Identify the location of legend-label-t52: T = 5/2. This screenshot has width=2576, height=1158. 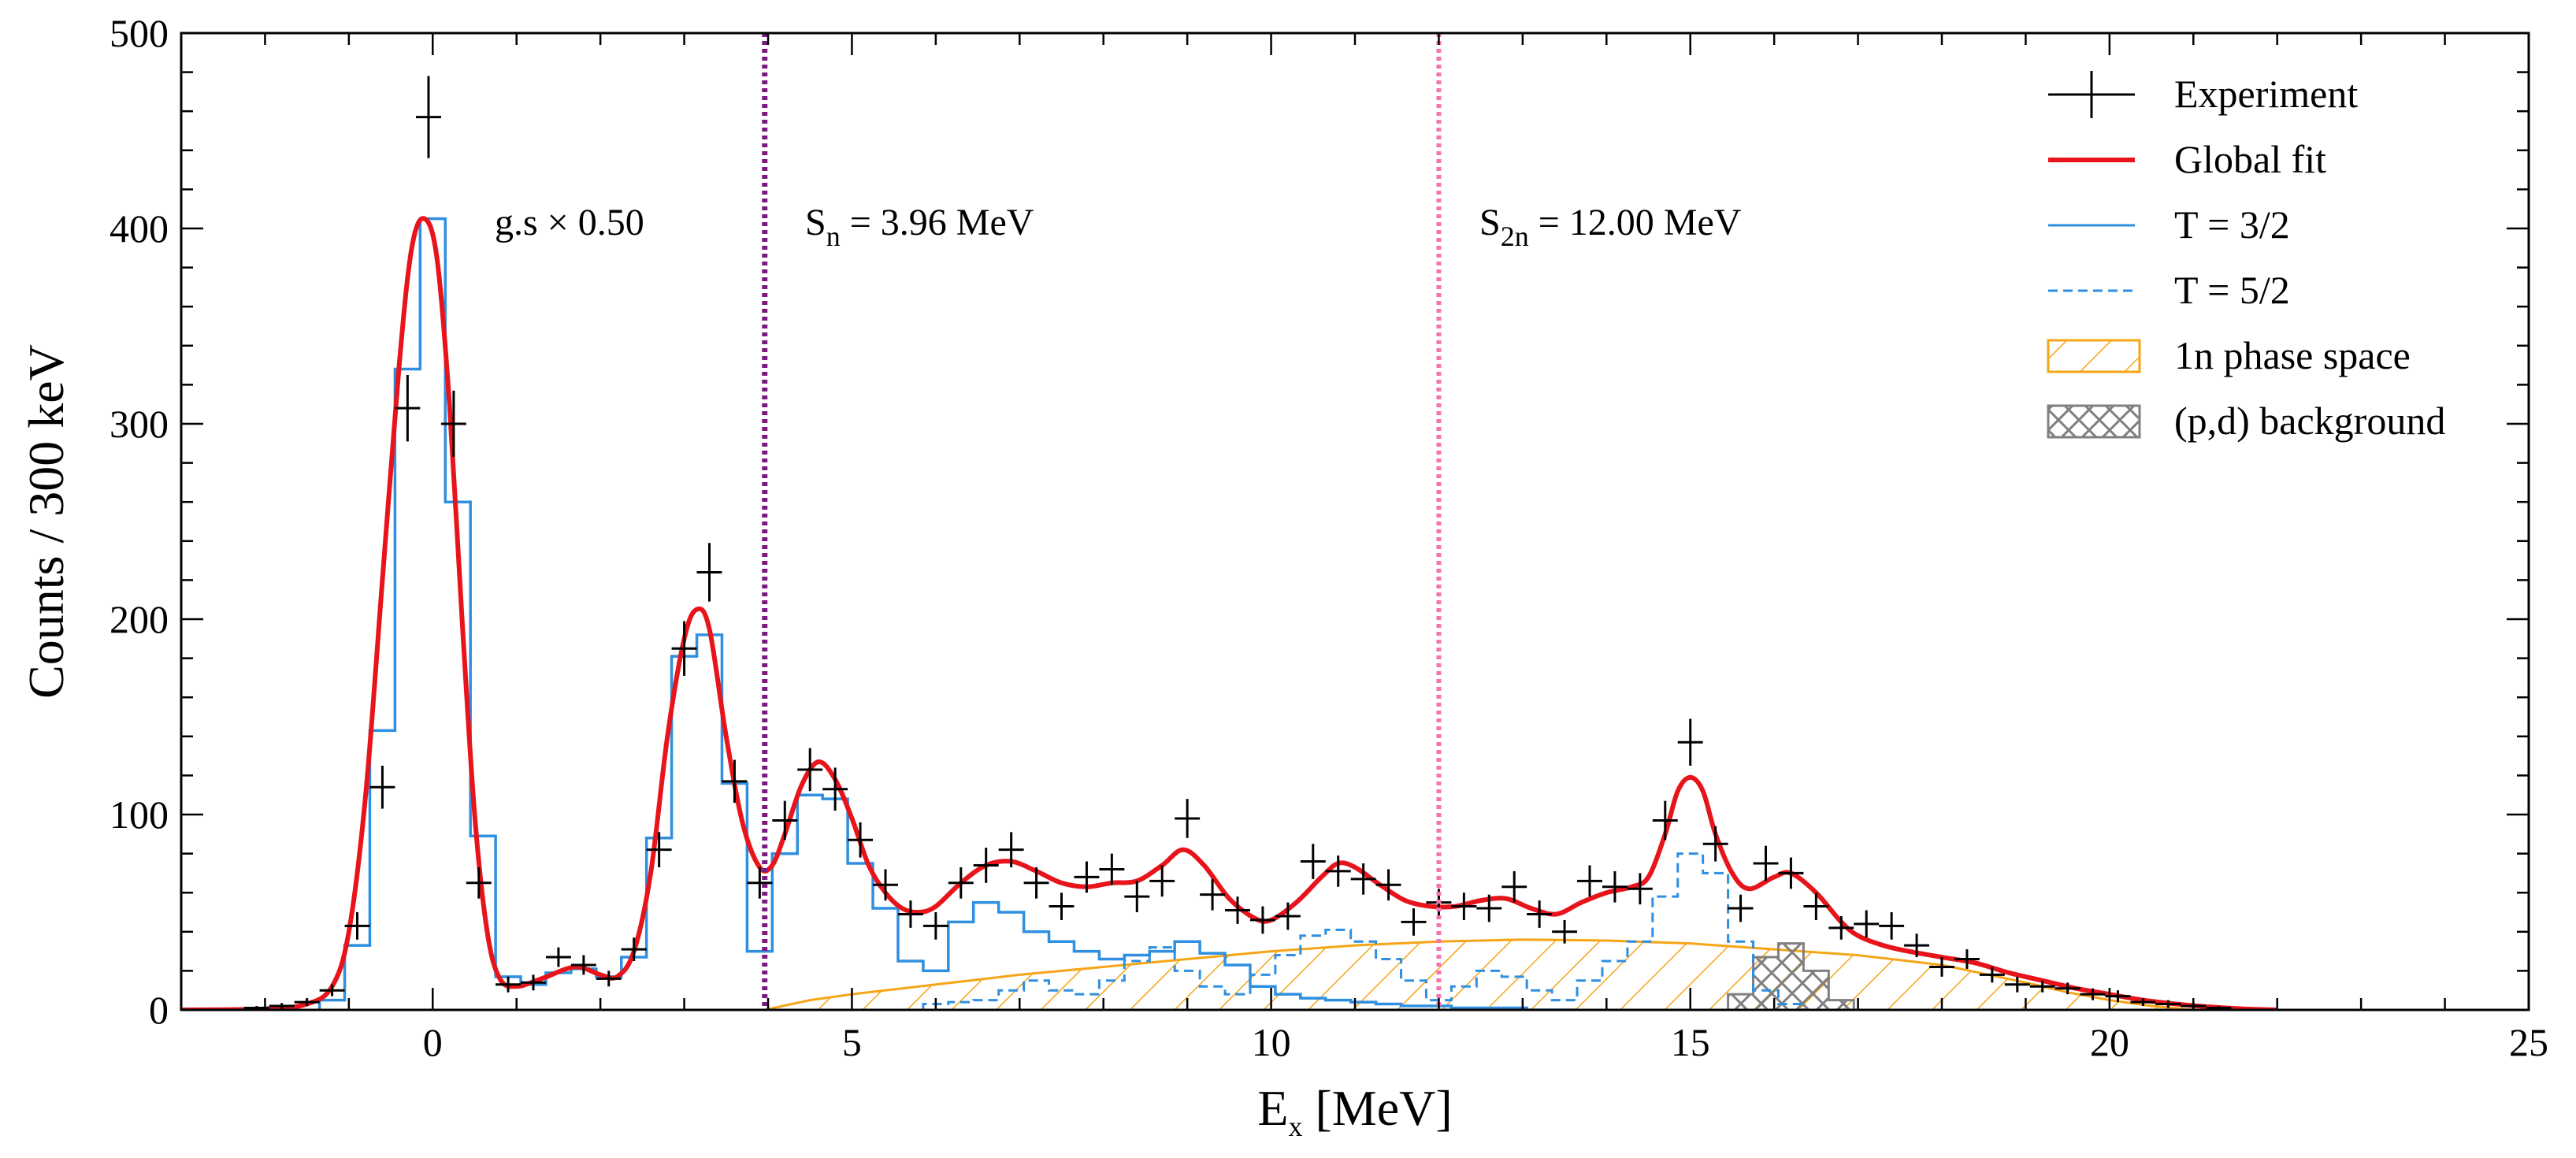
(2232, 290).